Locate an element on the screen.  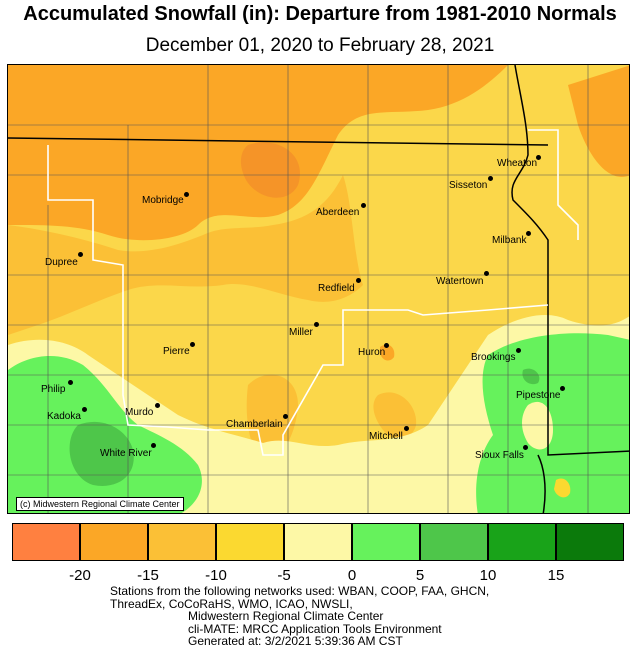
city-label: Murdo is located at coordinates (139, 412).